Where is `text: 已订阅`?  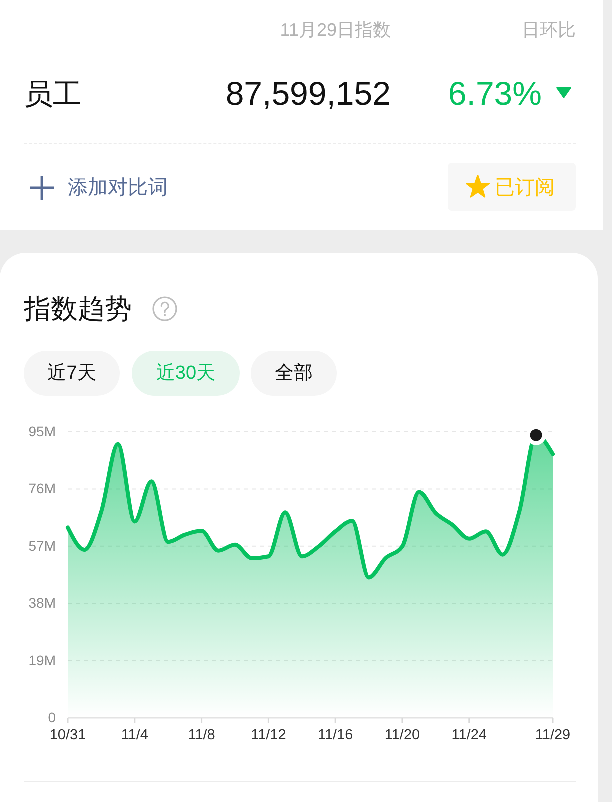 text: 已订阅 is located at coordinates (525, 188).